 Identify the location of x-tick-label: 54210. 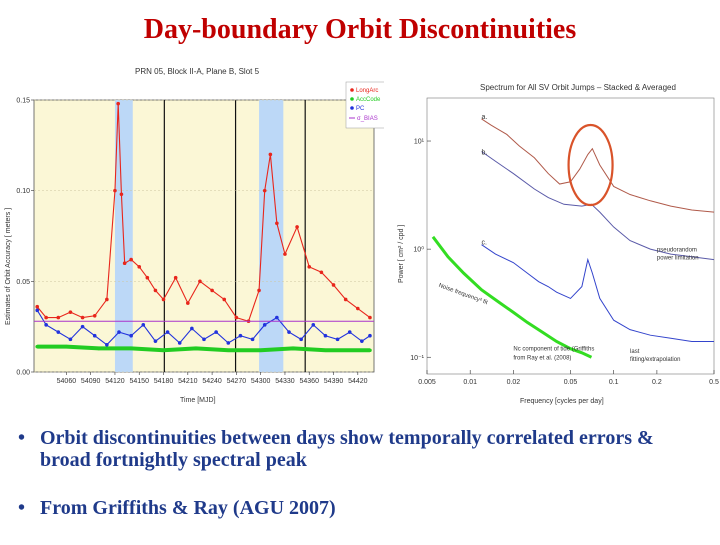
(188, 381).